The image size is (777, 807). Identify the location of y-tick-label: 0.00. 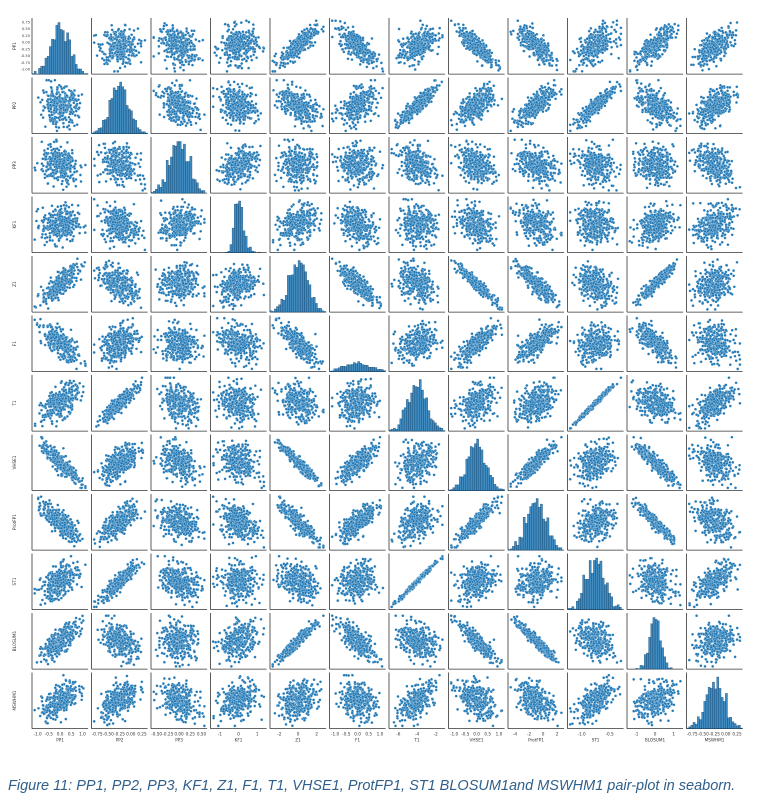
(26, 43).